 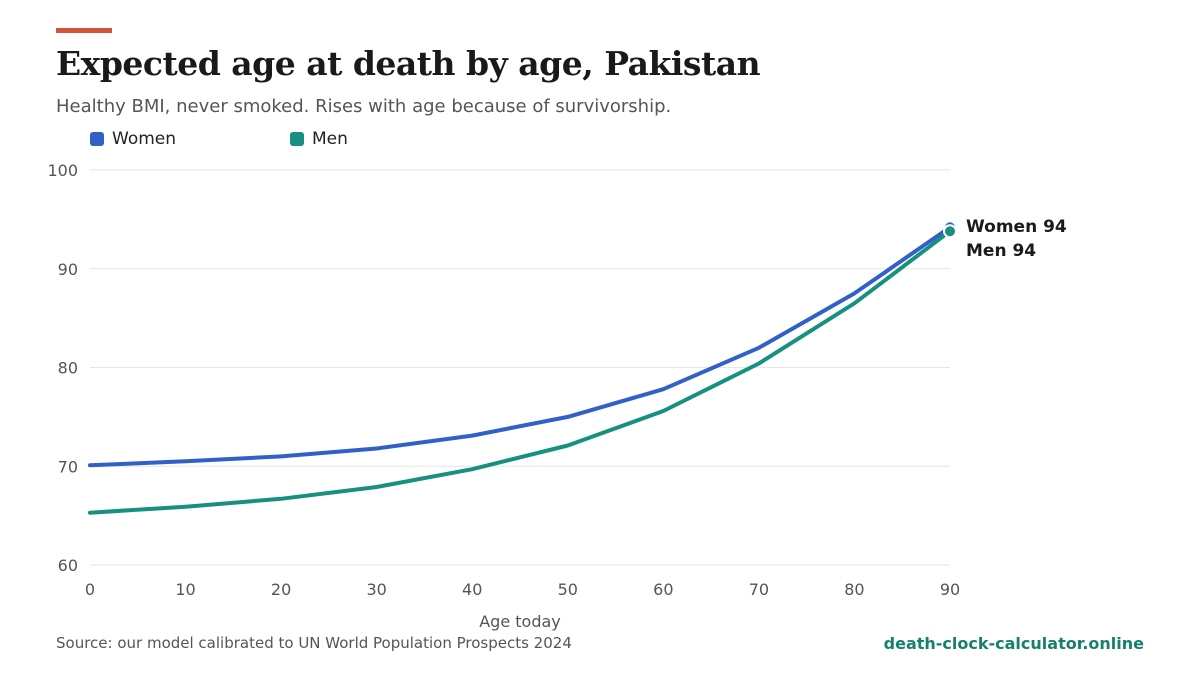 I want to click on series-endpoint-men, so click(x=950, y=231).